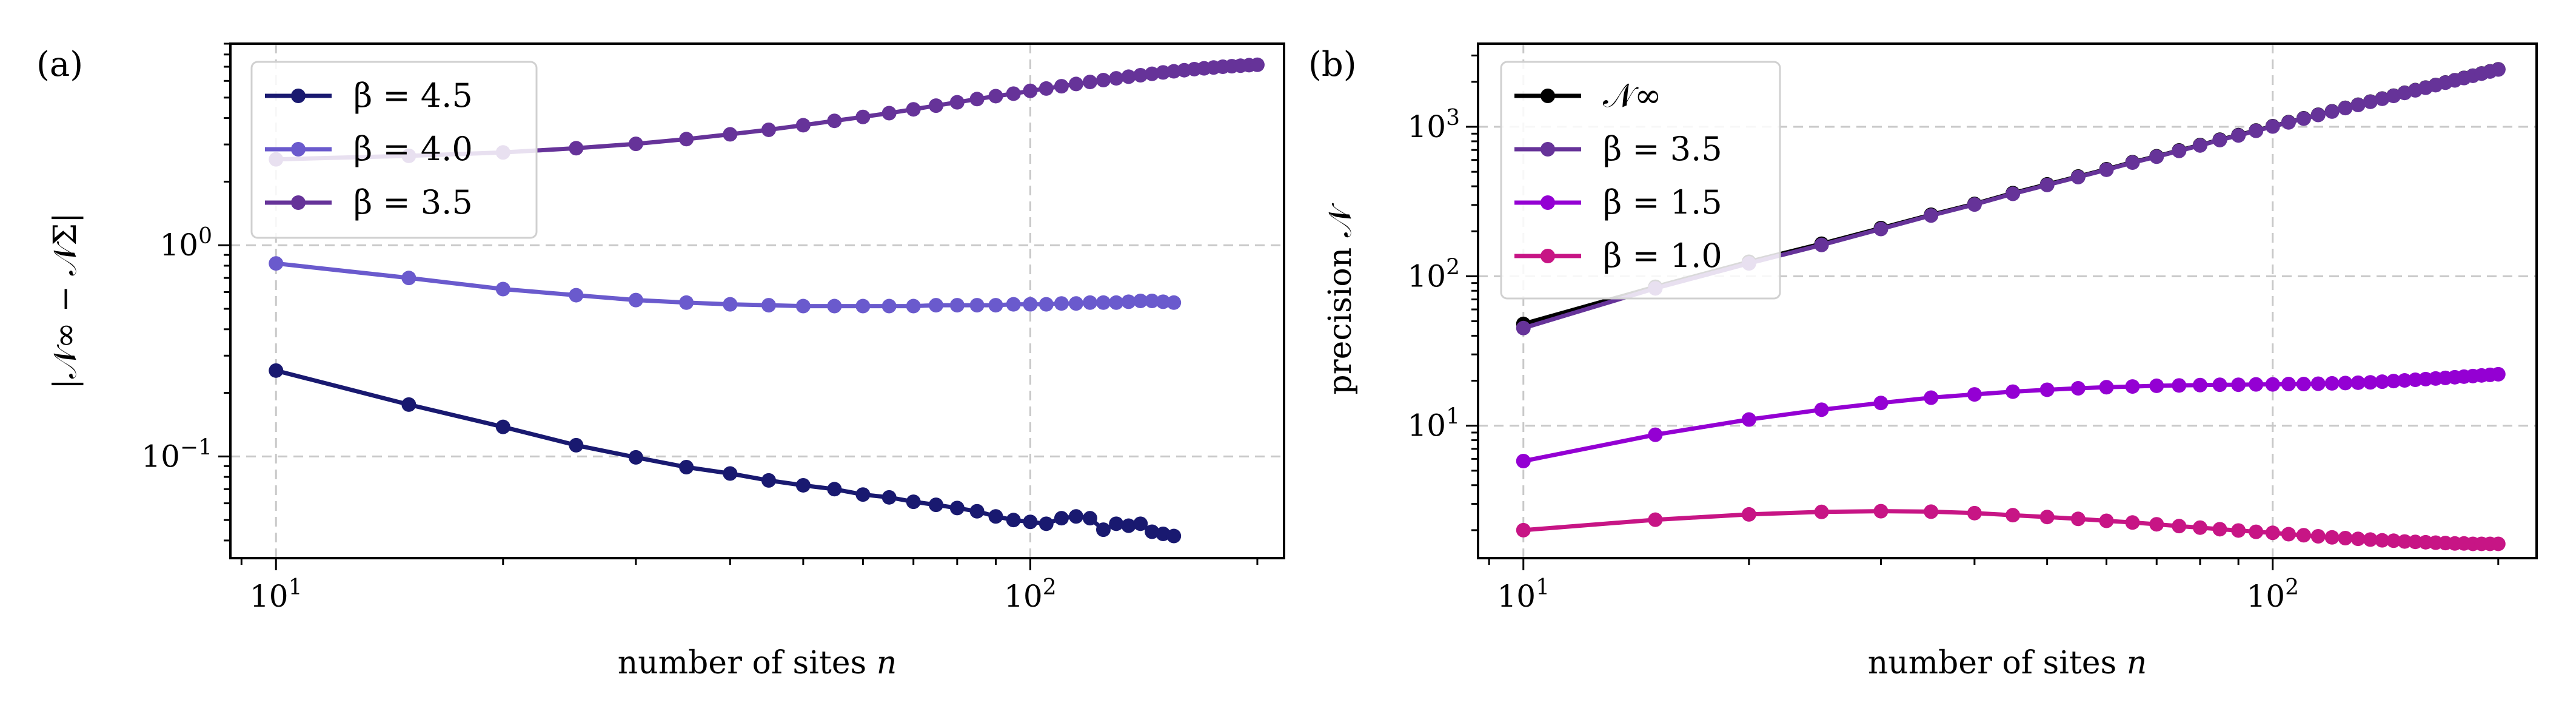  I want to click on legend-entry: 𝒩∞, so click(1588, 95).